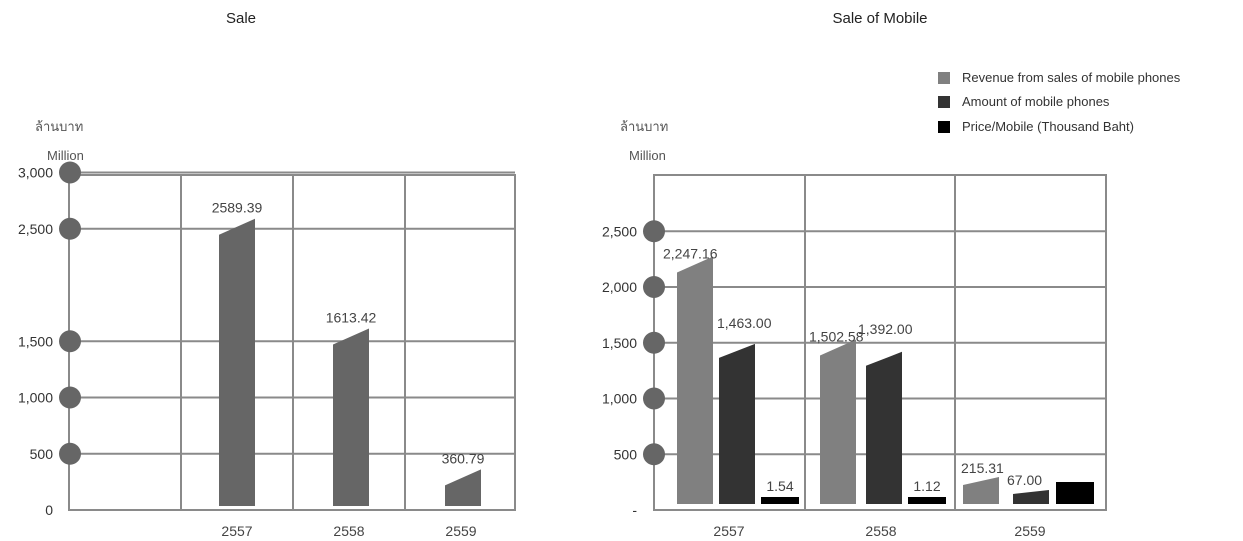 The image size is (1243, 541). I want to click on data-label: 67.00, so click(1024, 480).